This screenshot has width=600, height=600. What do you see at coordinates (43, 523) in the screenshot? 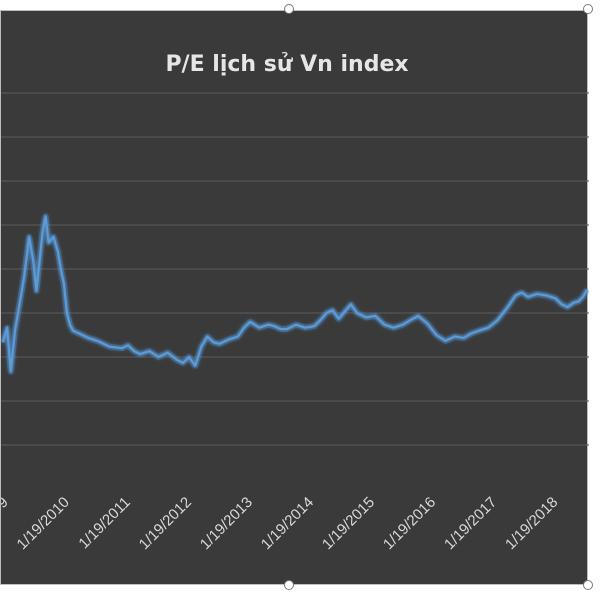
I see `x-tick-label: 1/19/2010` at bounding box center [43, 523].